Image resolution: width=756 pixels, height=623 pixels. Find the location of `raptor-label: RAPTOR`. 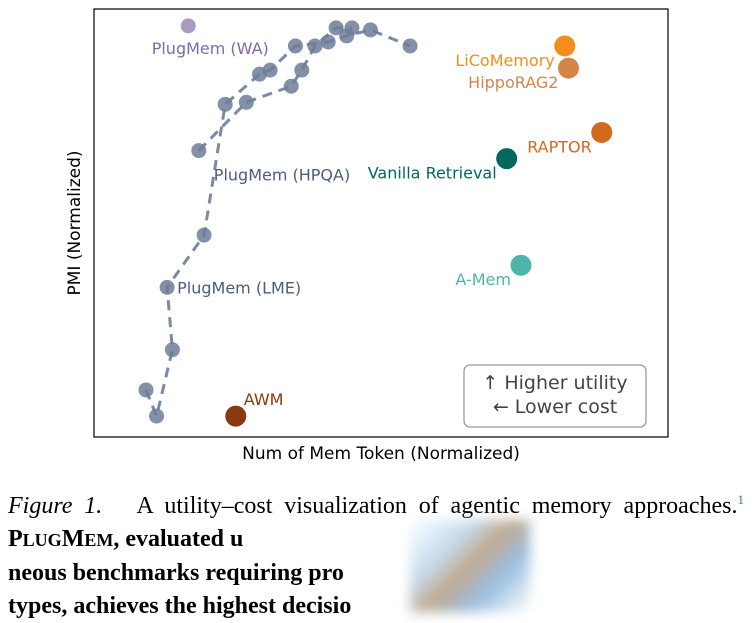

raptor-label: RAPTOR is located at coordinates (559, 146).